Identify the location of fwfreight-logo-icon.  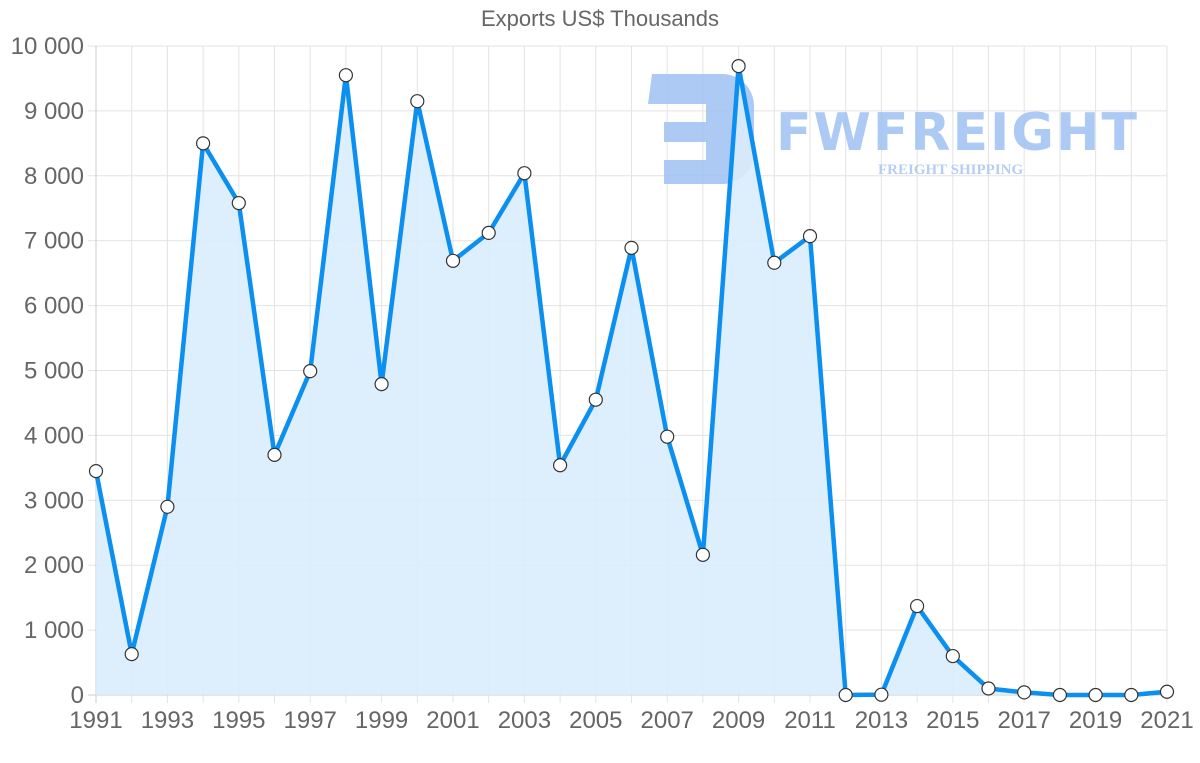
(701, 129).